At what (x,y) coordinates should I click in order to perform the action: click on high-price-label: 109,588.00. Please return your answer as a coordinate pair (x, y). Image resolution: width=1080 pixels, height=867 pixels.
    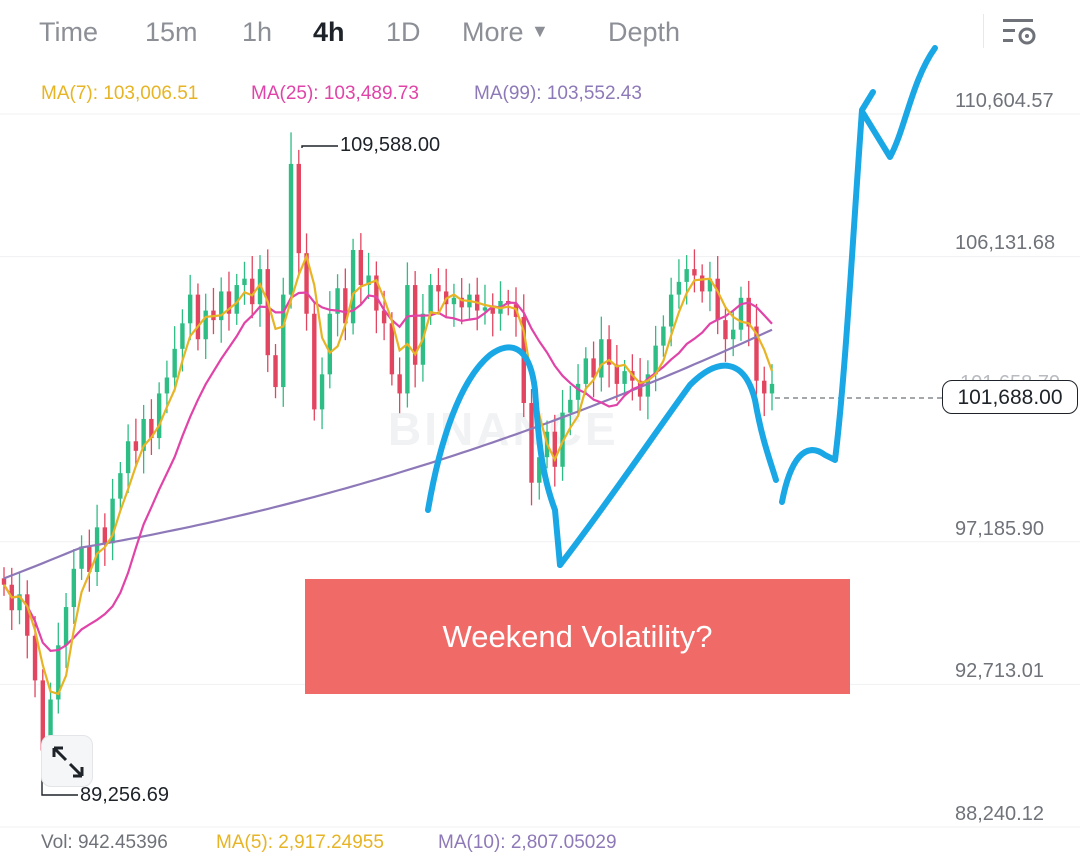
    Looking at the image, I should click on (390, 145).